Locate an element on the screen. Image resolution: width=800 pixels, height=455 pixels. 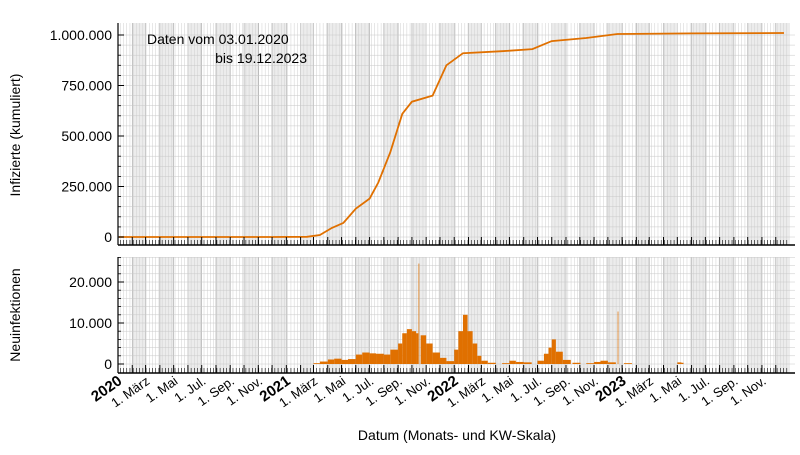
top-ylabel: Infizierte (kumuliert) is located at coordinates (15, 135).